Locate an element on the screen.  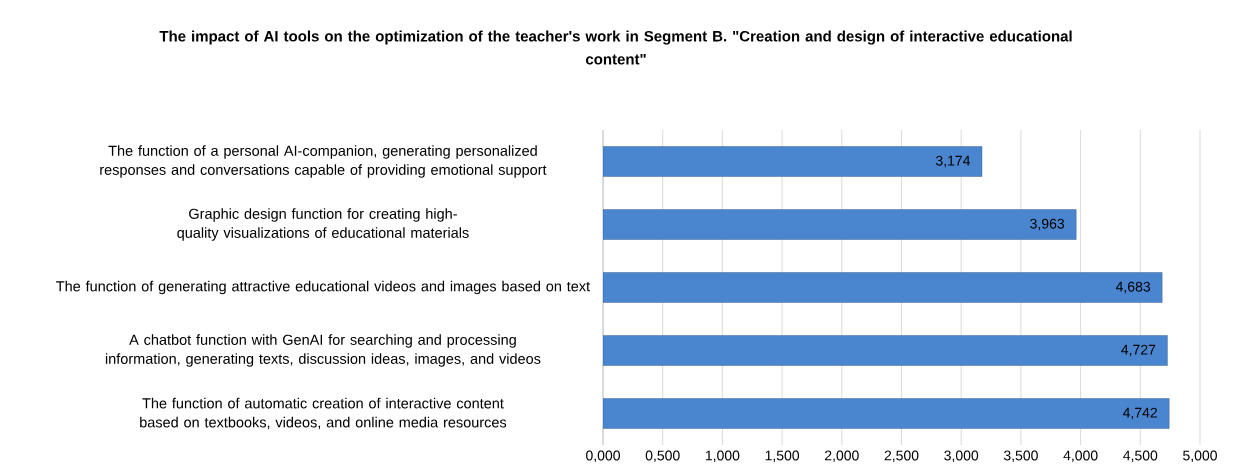
data-label: 4,742 is located at coordinates (1139, 413).